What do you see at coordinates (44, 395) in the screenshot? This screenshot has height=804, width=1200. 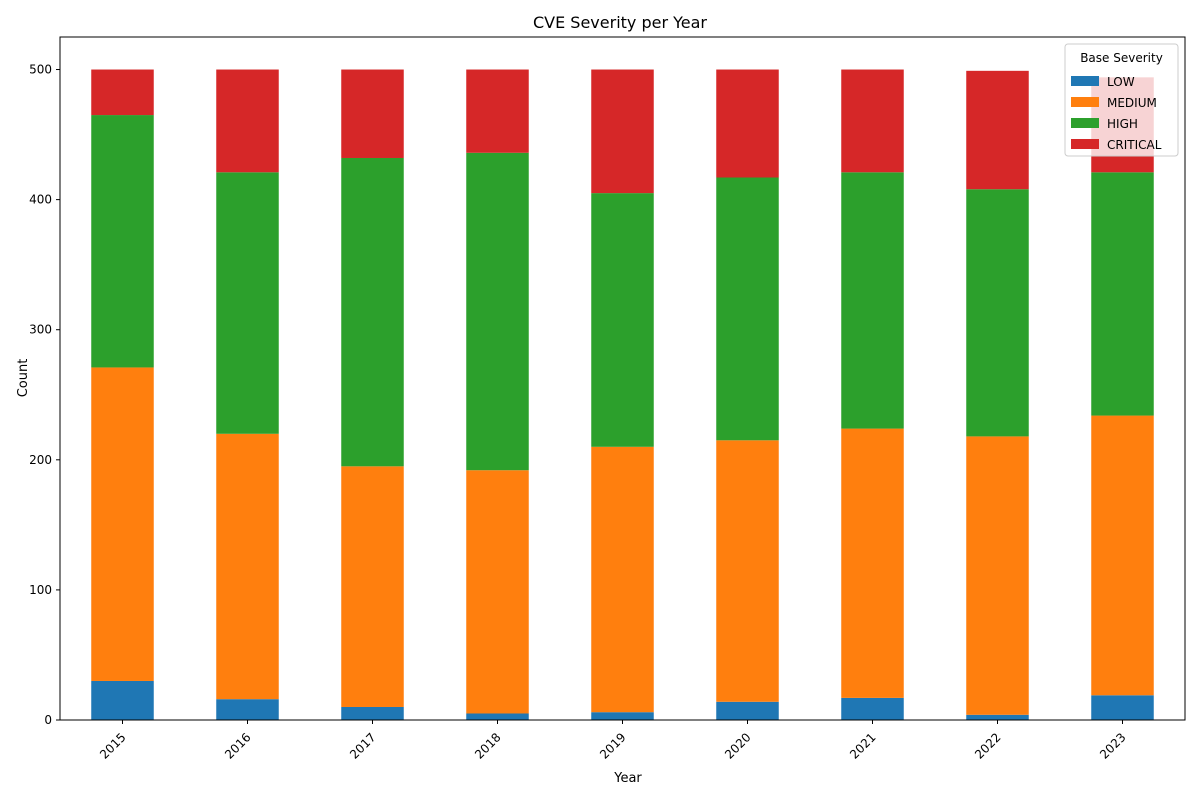 I see `y-axis: 0 100 200 300 400 500` at bounding box center [44, 395].